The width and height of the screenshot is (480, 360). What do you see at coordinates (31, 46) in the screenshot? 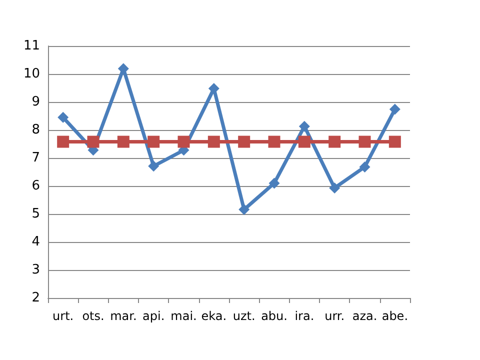
I see `y-tick-label: 11` at bounding box center [31, 46].